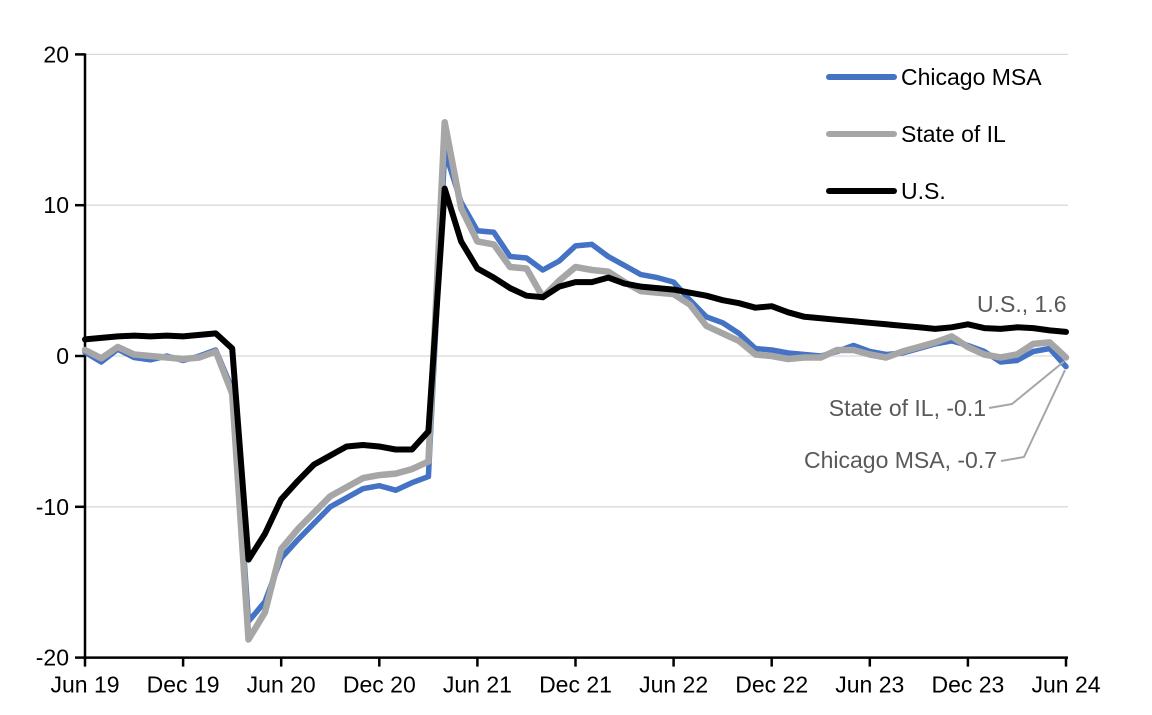  What do you see at coordinates (1033, 415) in the screenshot?
I see `leader-line-chicago-msa` at bounding box center [1033, 415].